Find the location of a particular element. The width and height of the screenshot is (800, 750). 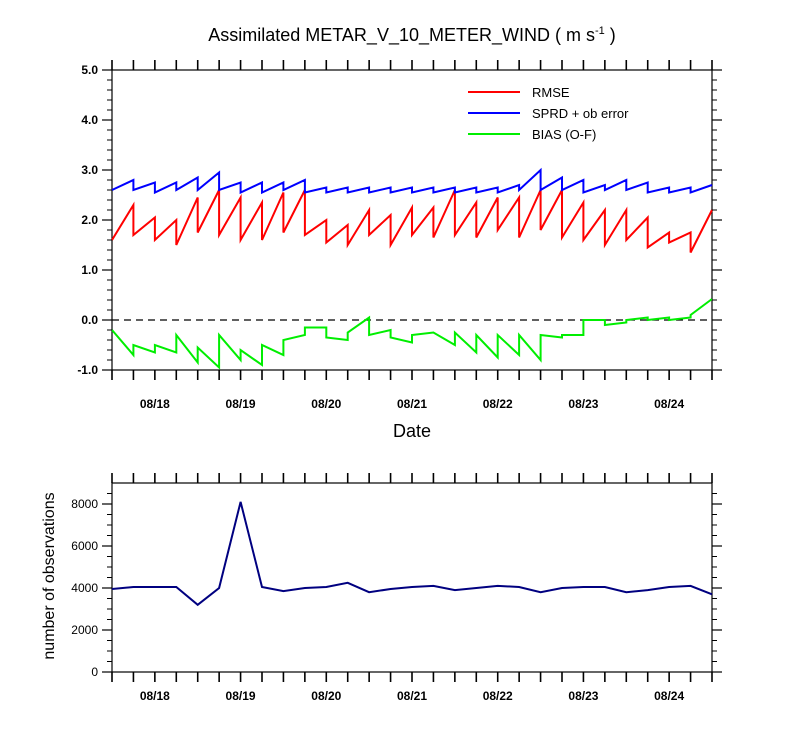

bottom-x-tick-label: 08/19 is located at coordinates (241, 696).